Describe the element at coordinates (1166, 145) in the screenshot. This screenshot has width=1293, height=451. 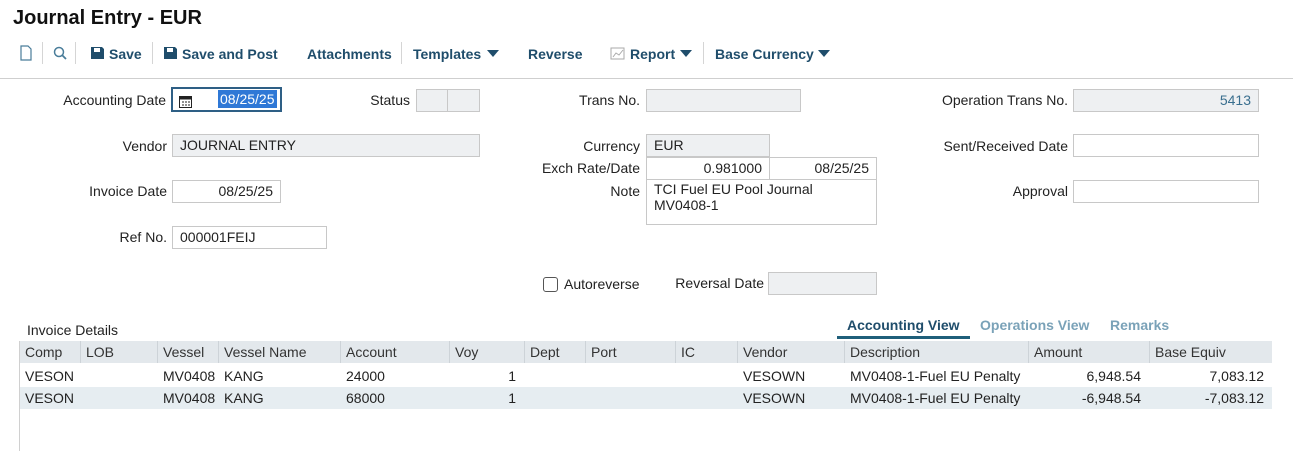
I see `sent-received-date-input` at that location.